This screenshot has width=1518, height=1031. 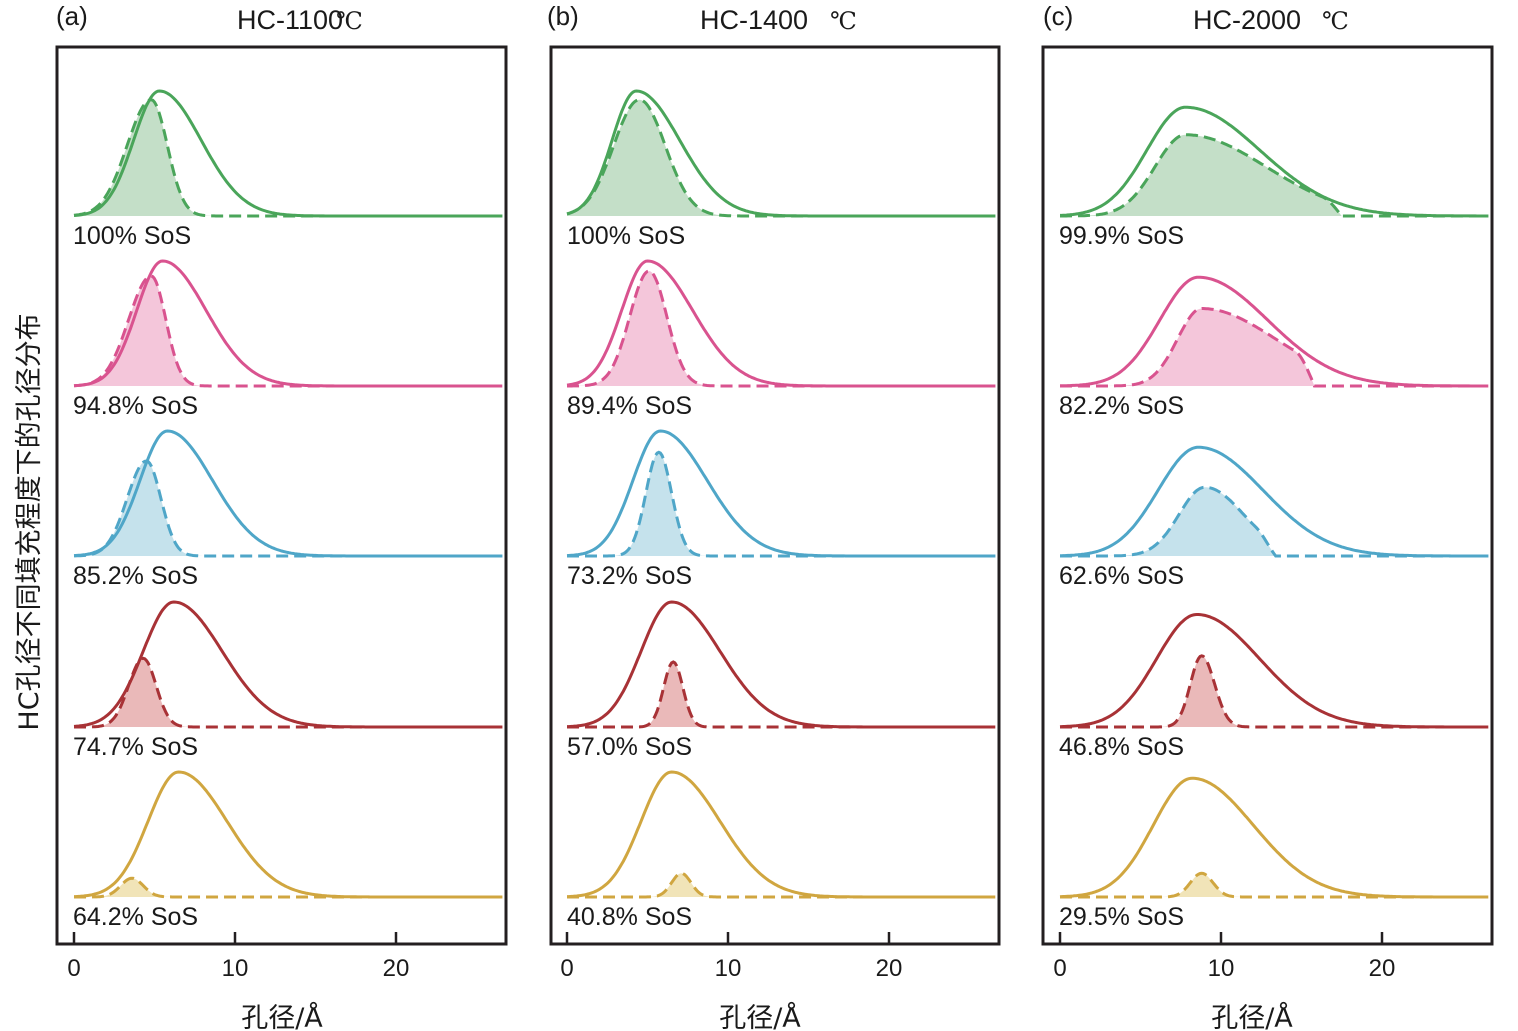 I want to click on sos-label: 46.8% SoS, so click(x=1121, y=747).